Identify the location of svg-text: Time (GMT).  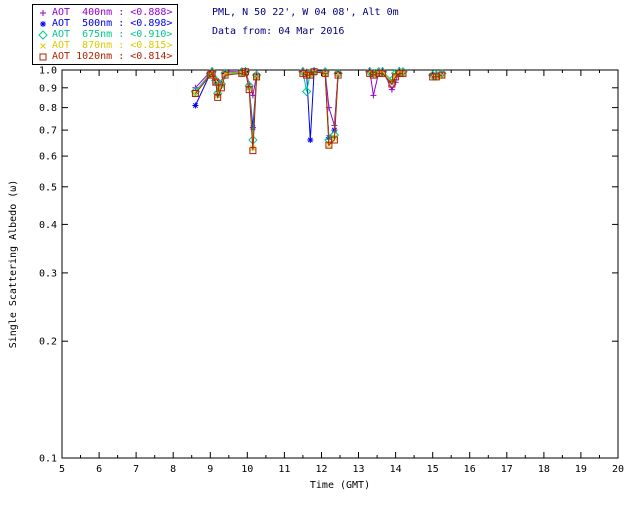
(340, 485).